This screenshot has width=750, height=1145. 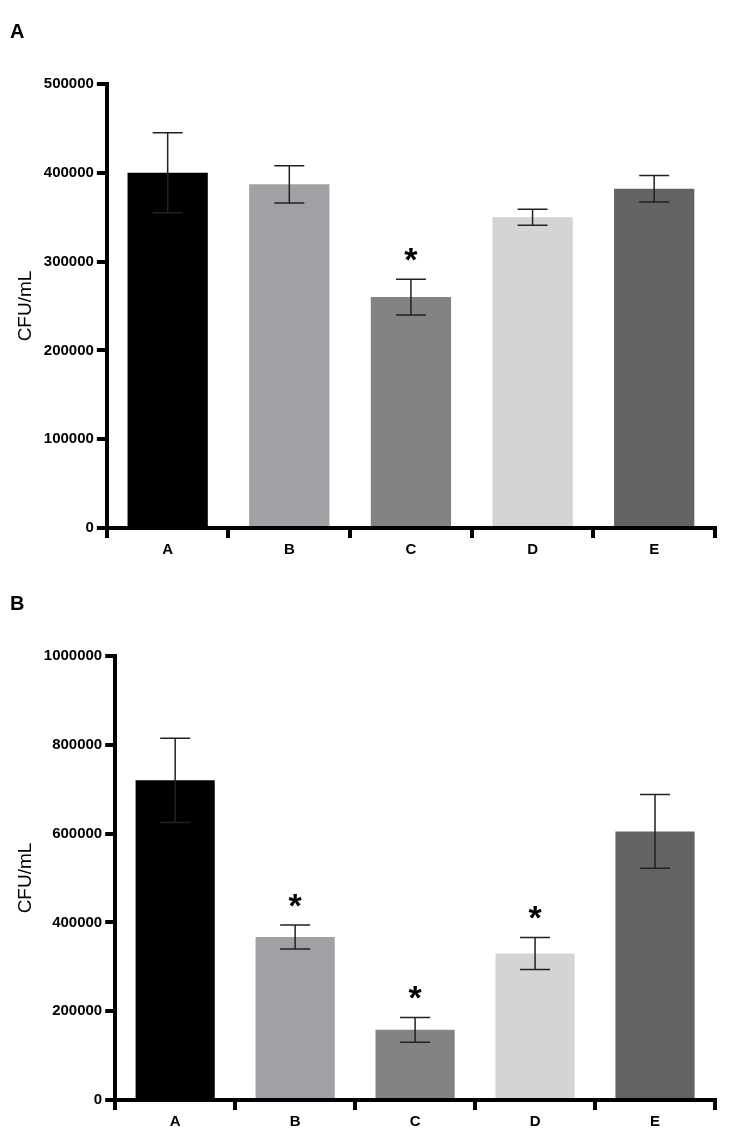 I want to click on y-tick-label: 800000, so click(x=77, y=743).